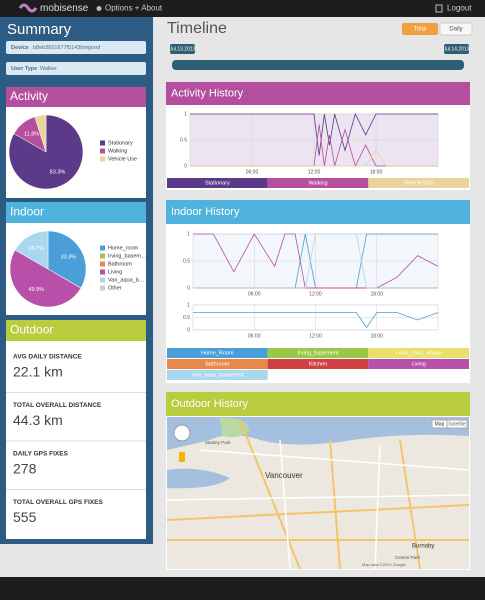 Image resolution: width=485 pixels, height=600 pixels. What do you see at coordinates (318, 504) in the screenshot?
I see `map-streets` at bounding box center [318, 504].